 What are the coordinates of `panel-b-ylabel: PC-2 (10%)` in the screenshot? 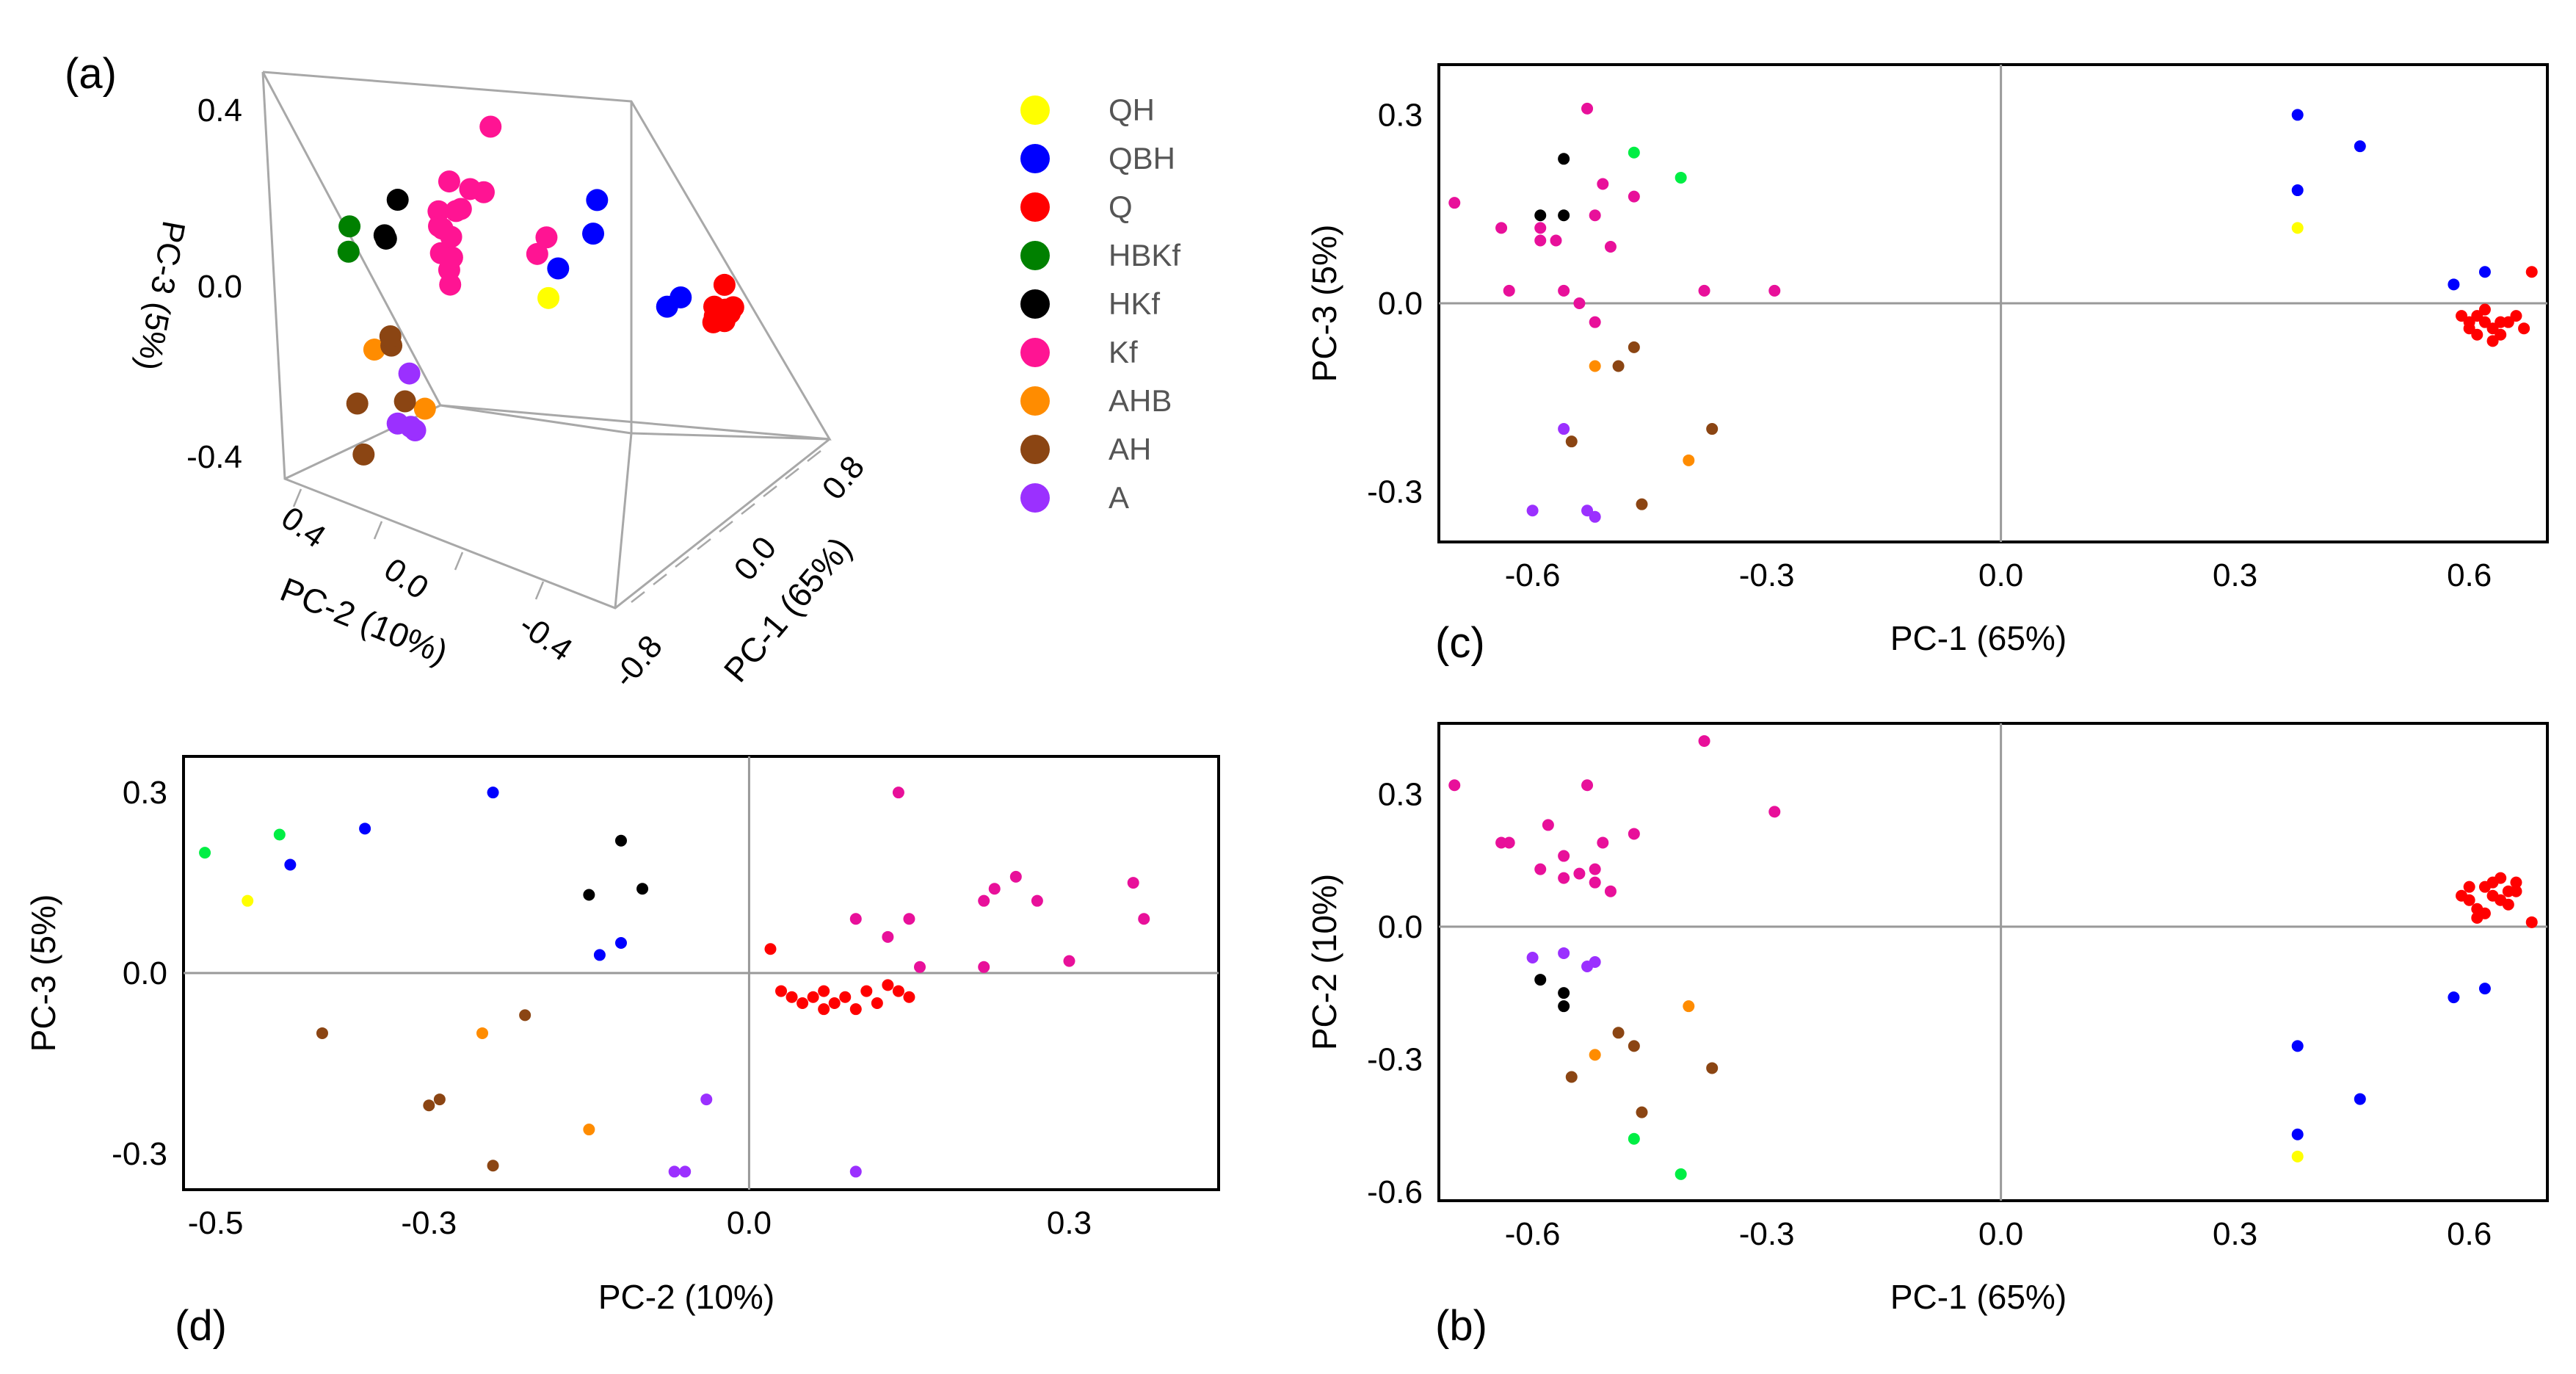 It's located at (1324, 962).